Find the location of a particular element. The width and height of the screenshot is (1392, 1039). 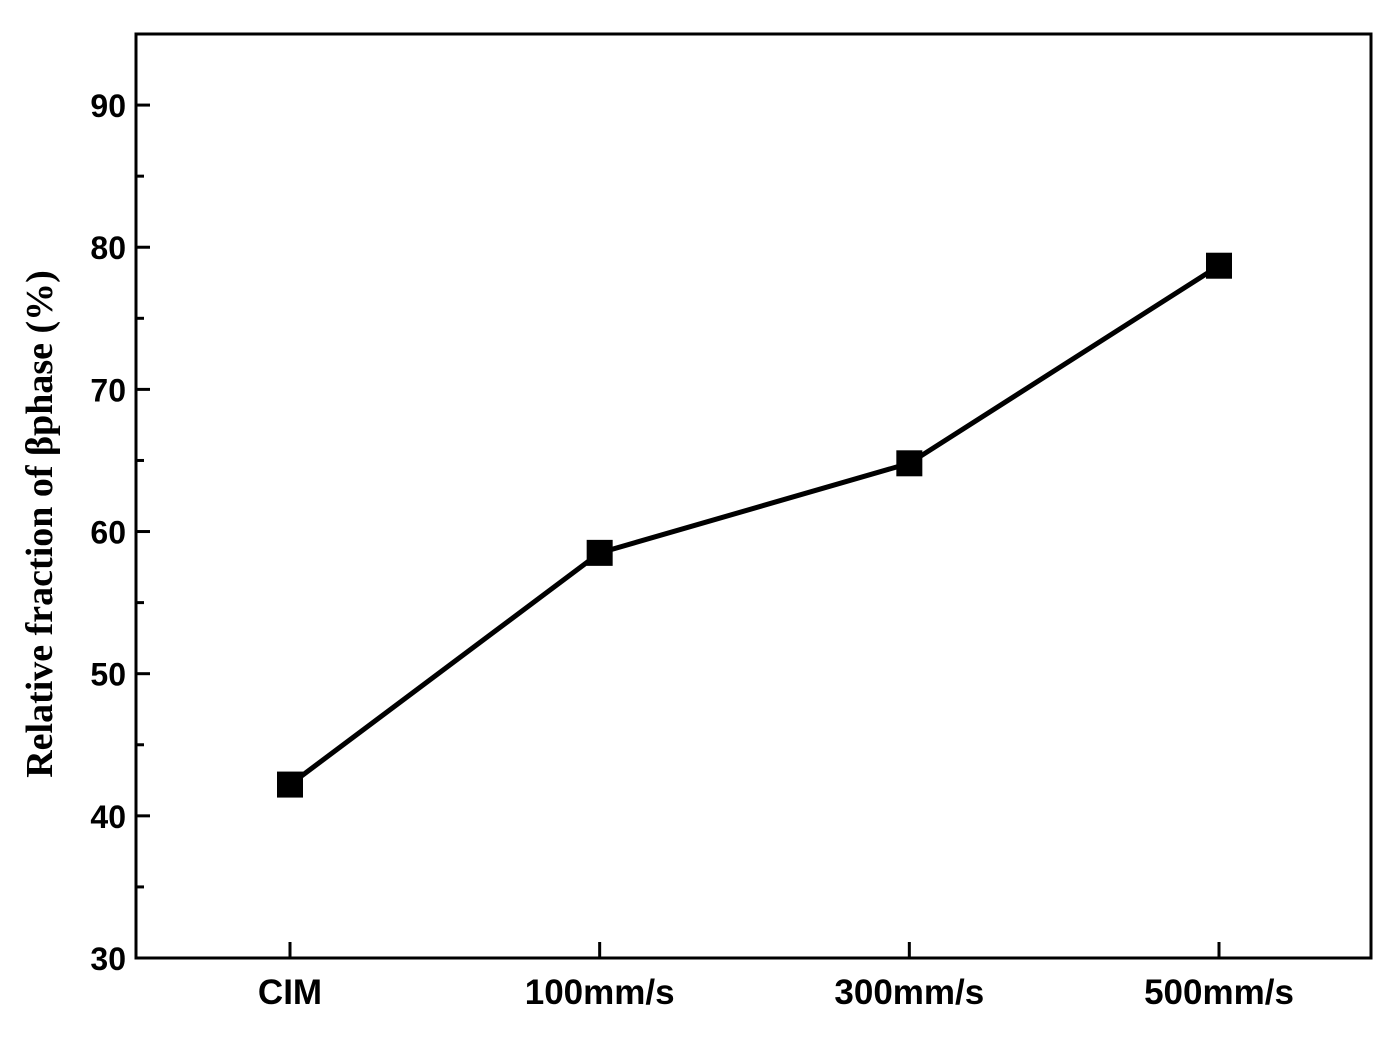

y-tick-label: 30 is located at coordinates (108, 959).